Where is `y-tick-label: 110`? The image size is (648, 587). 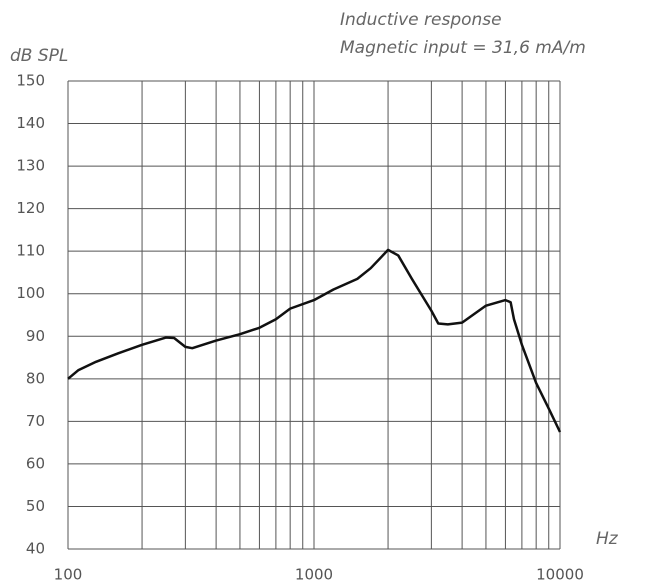
y-tick-label: 110 is located at coordinates (30, 251).